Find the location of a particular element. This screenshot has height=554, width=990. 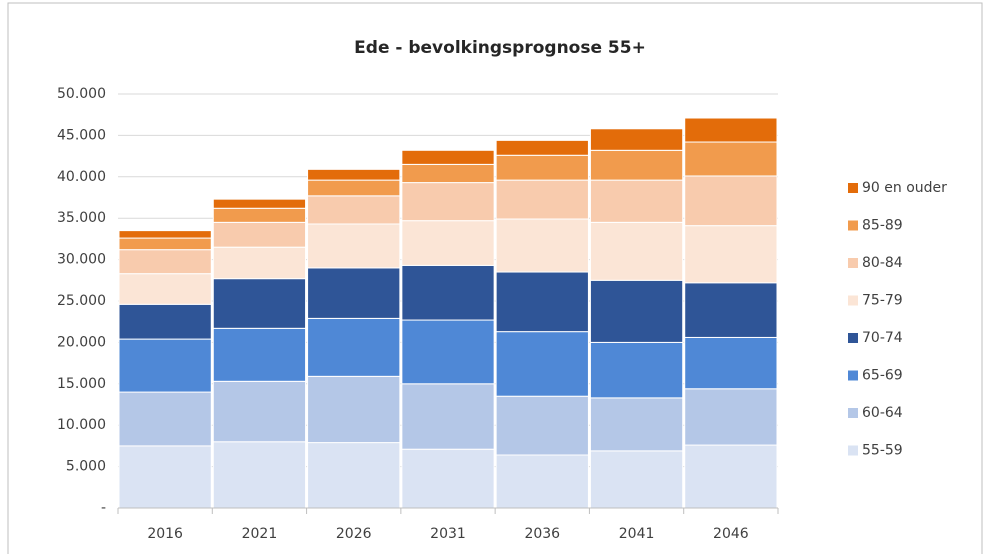

y-tick-label: 10.000 is located at coordinates (81, 425).